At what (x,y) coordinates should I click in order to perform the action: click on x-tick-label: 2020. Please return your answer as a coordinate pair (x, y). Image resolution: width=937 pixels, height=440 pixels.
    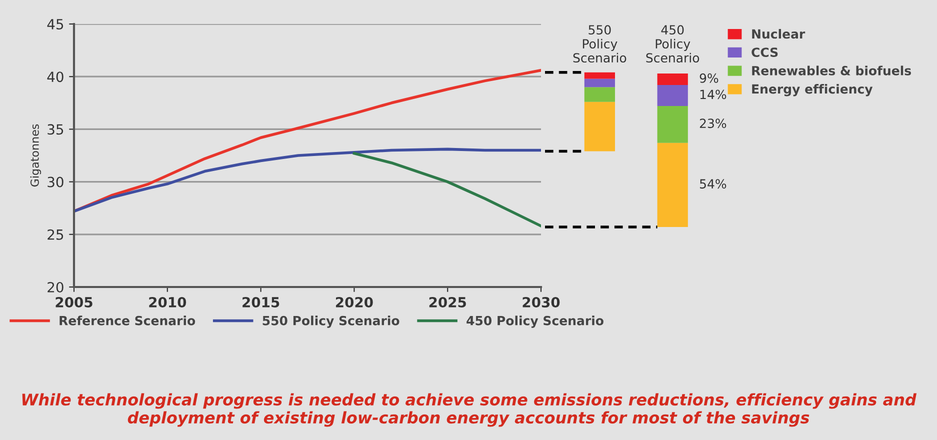
    Looking at the image, I should click on (354, 302).